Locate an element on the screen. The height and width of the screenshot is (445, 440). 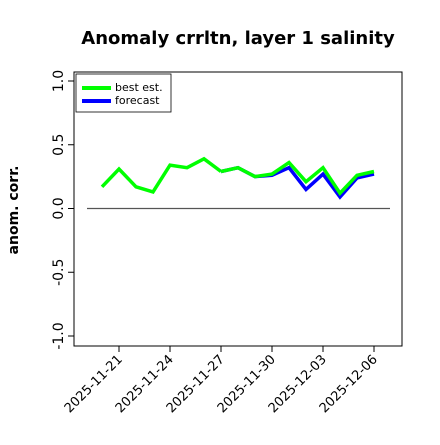
series-layer is located at coordinates (237, 178).